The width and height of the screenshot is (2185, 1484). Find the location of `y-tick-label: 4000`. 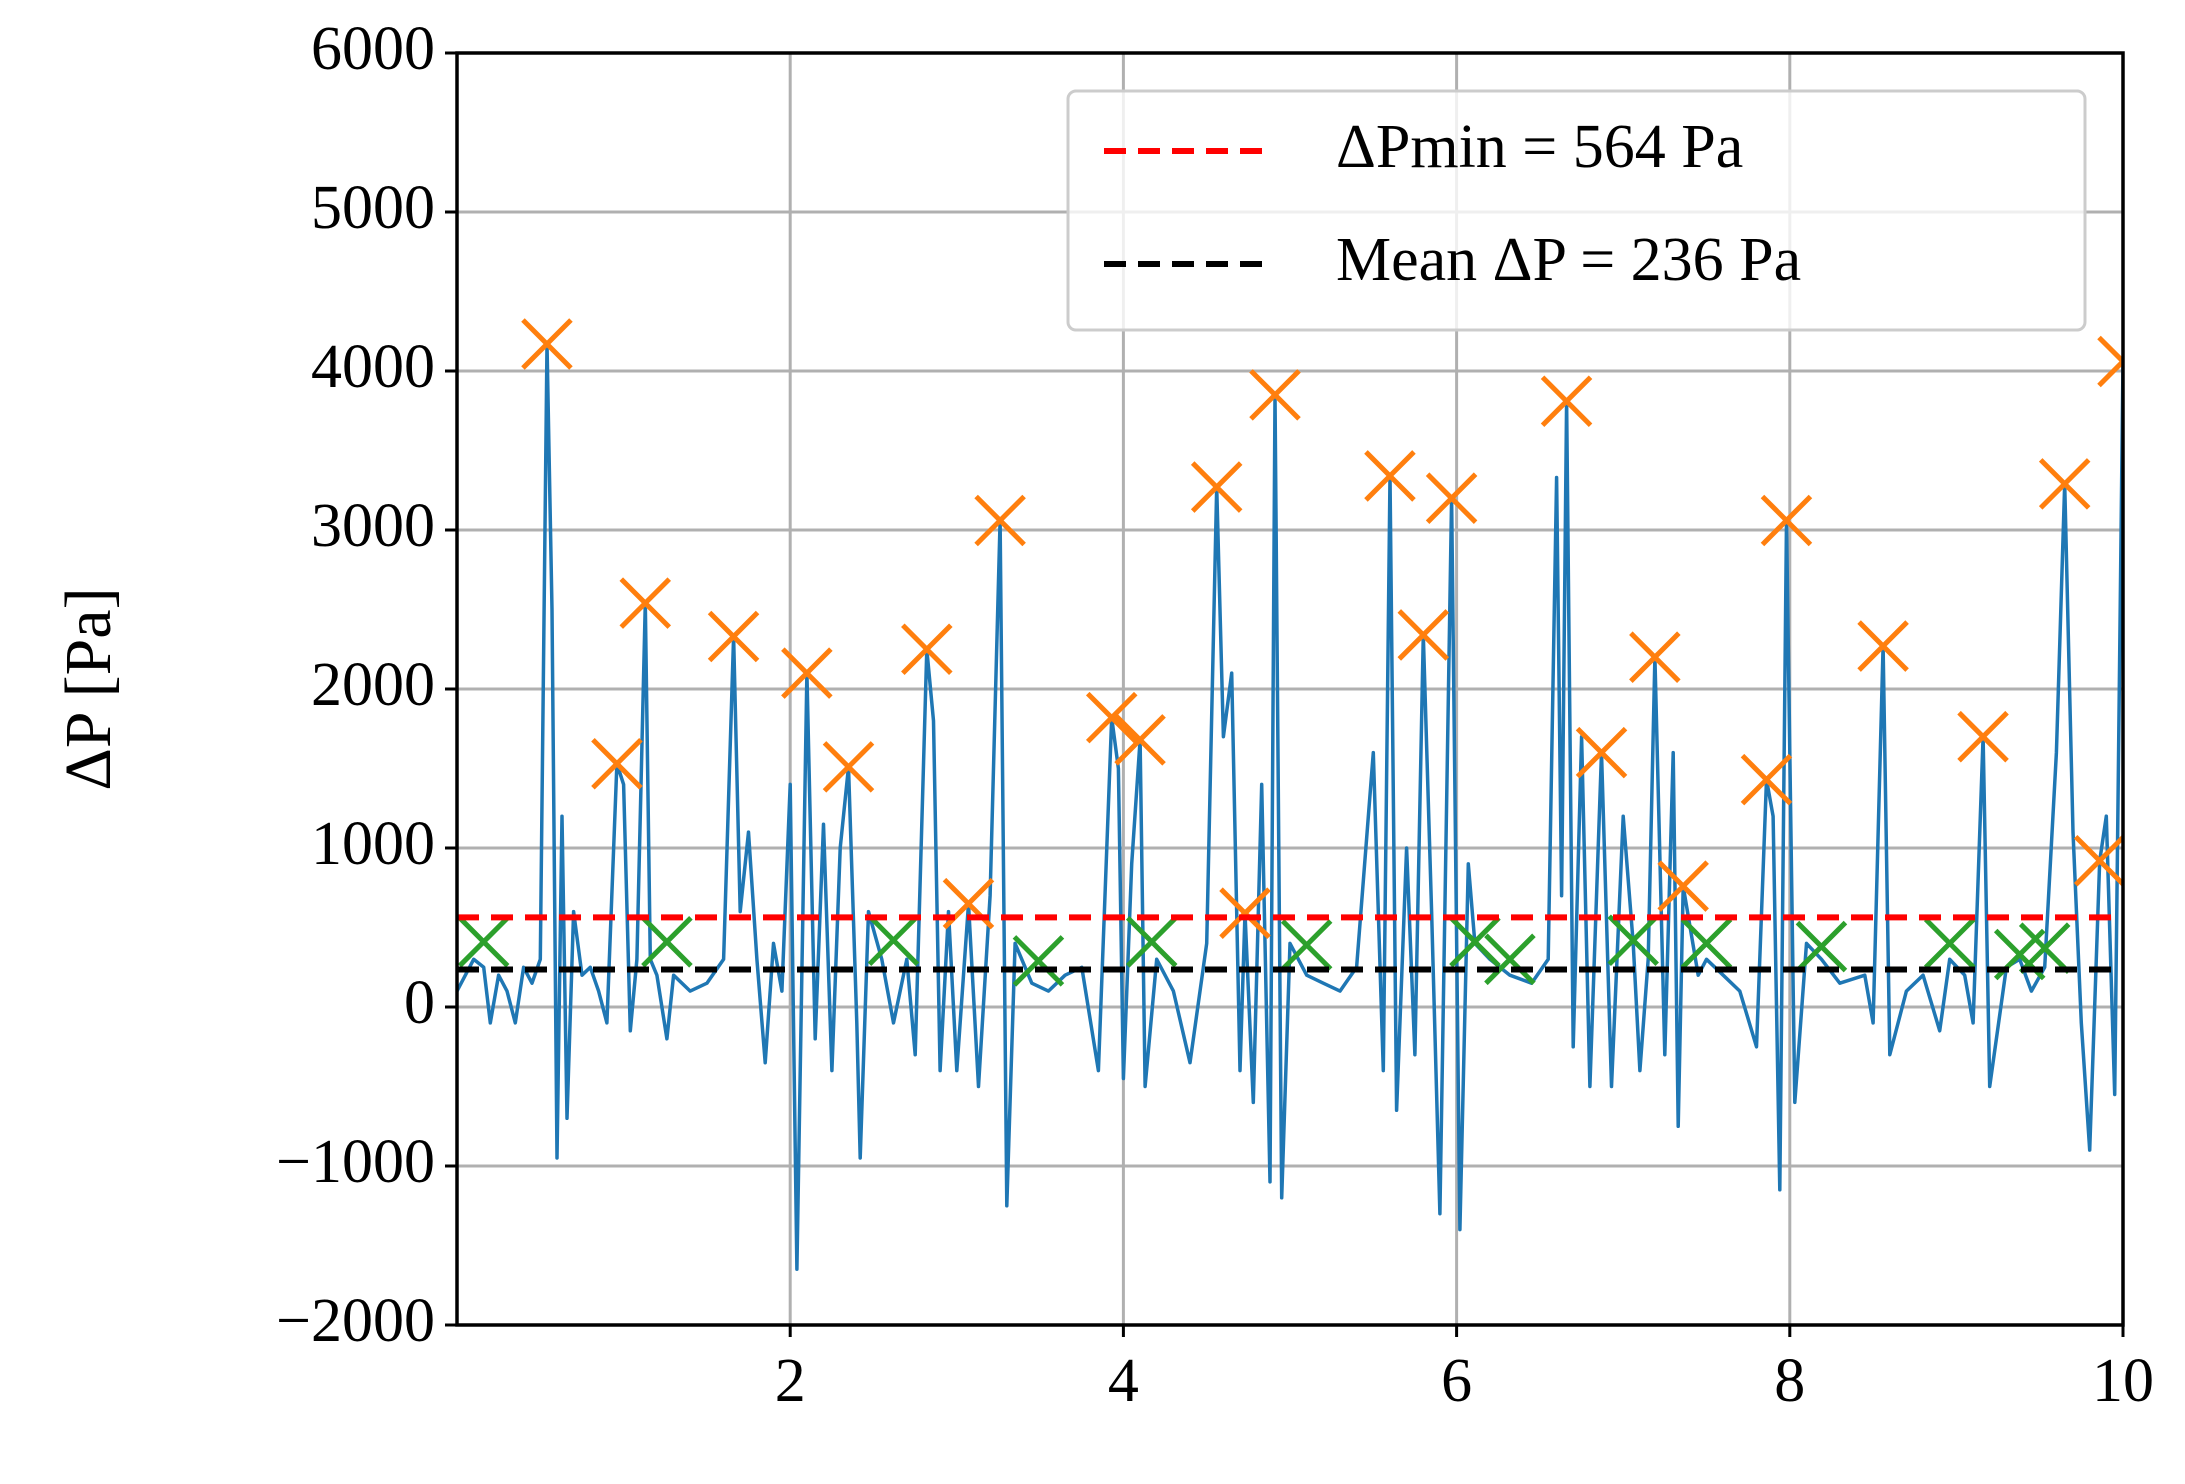

y-tick-label: 4000 is located at coordinates (373, 367).